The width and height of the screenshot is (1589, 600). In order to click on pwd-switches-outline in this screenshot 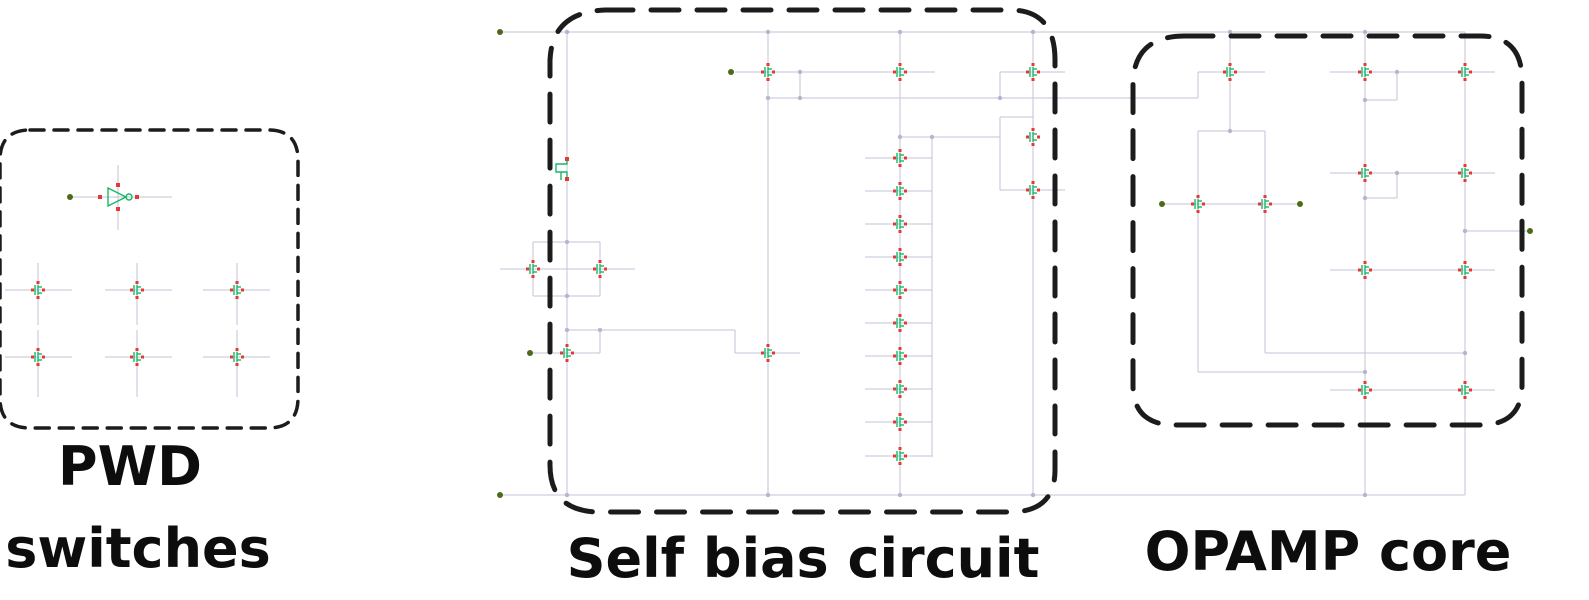, I will do `click(150, 279)`.